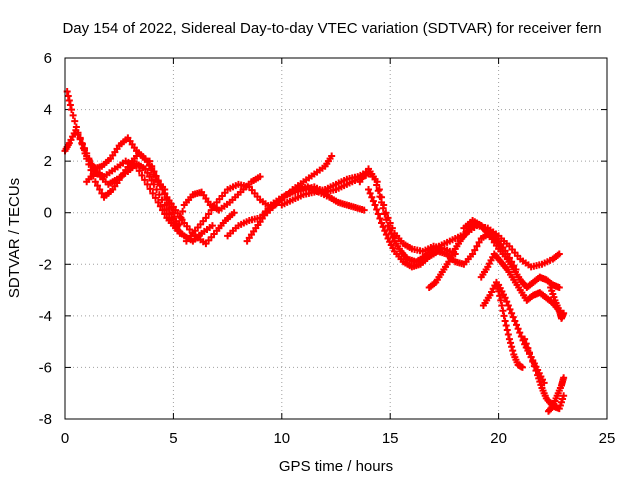  What do you see at coordinates (48, 58) in the screenshot?
I see `y-tick-label: 6` at bounding box center [48, 58].